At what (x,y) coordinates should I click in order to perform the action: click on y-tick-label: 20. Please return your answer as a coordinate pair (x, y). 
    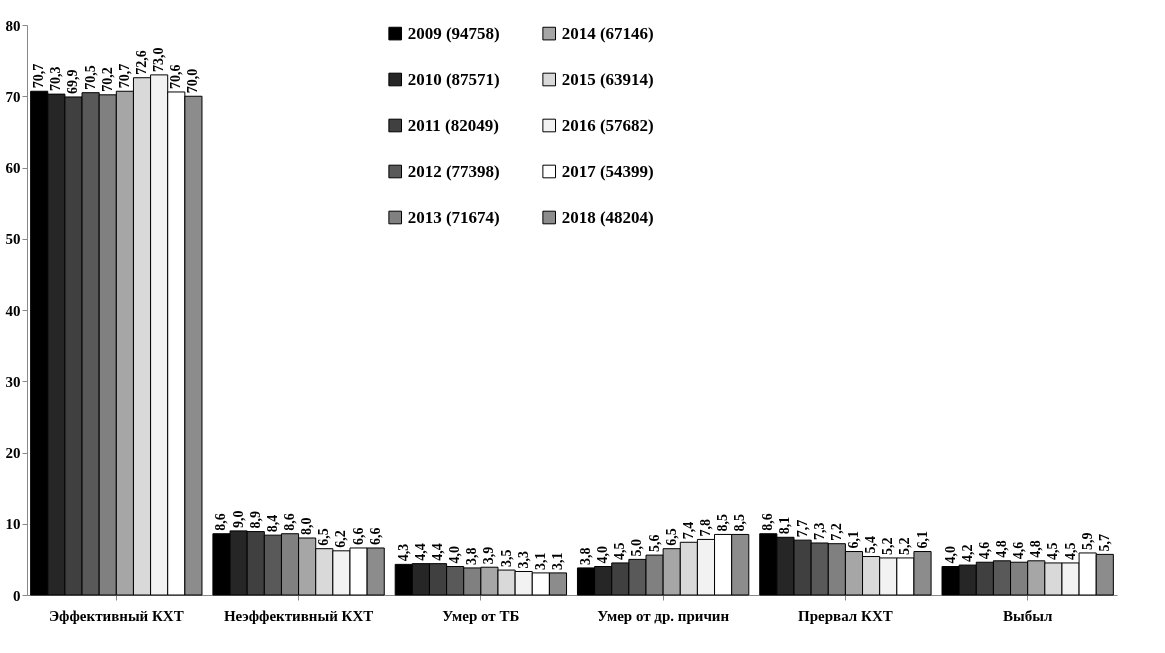
    Looking at the image, I should click on (13, 453).